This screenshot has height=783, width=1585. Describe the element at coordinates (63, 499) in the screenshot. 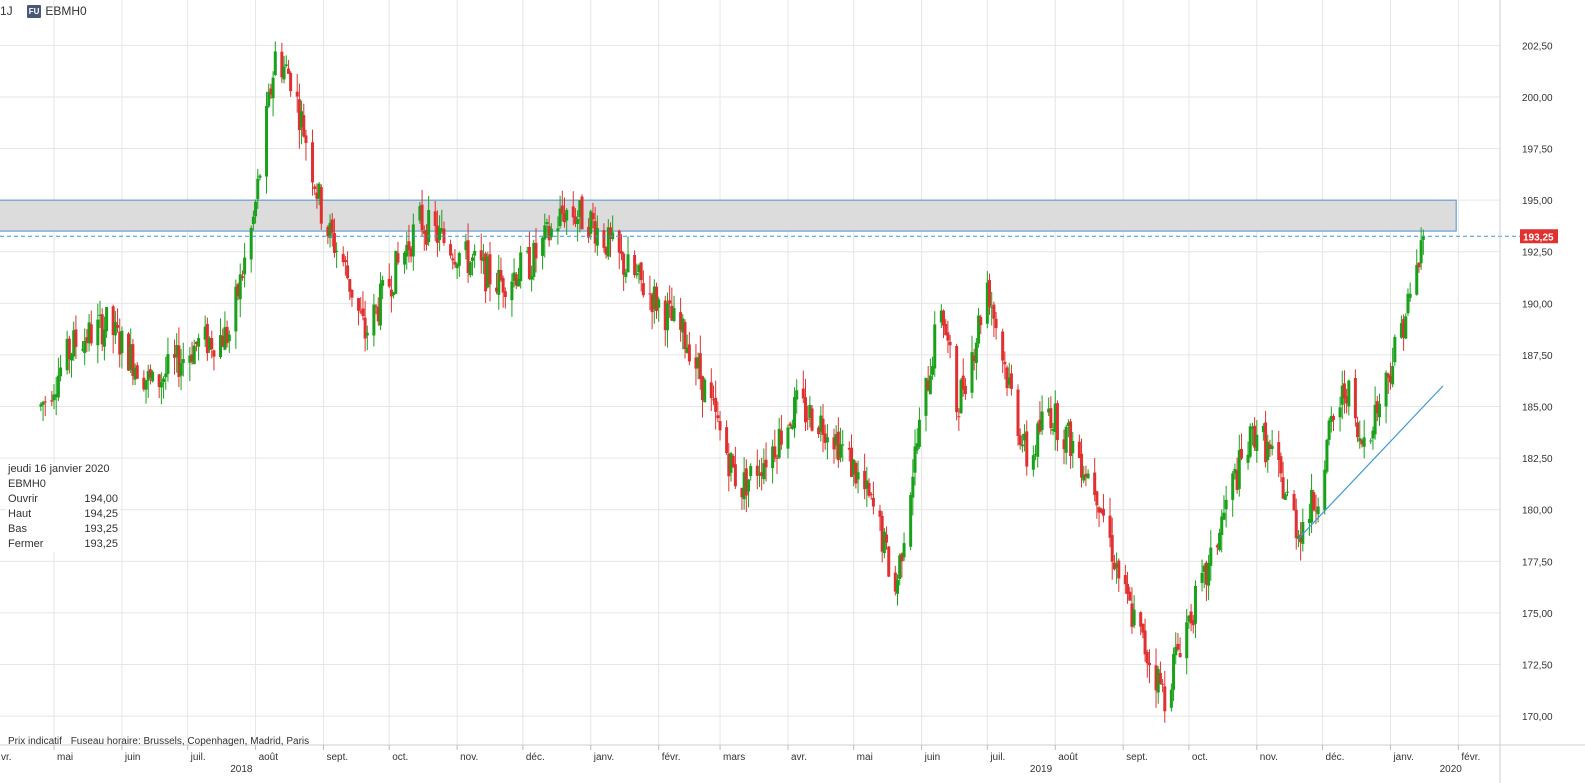

I see `info-row-open: Ouvrir 194,00` at that location.